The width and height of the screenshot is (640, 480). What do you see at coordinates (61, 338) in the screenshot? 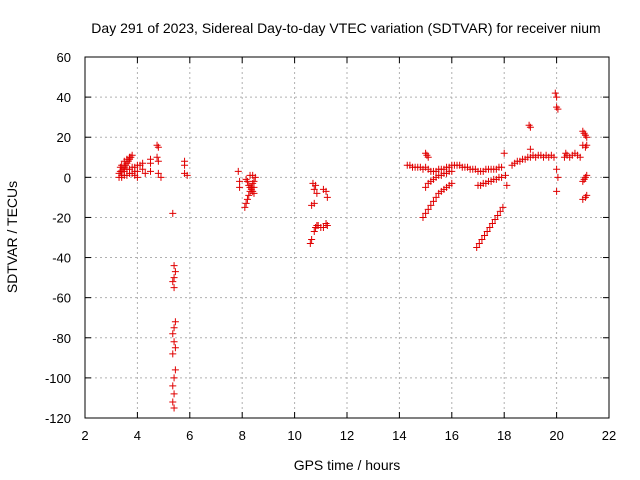
I see `y-tick-label: -80` at bounding box center [61, 338].